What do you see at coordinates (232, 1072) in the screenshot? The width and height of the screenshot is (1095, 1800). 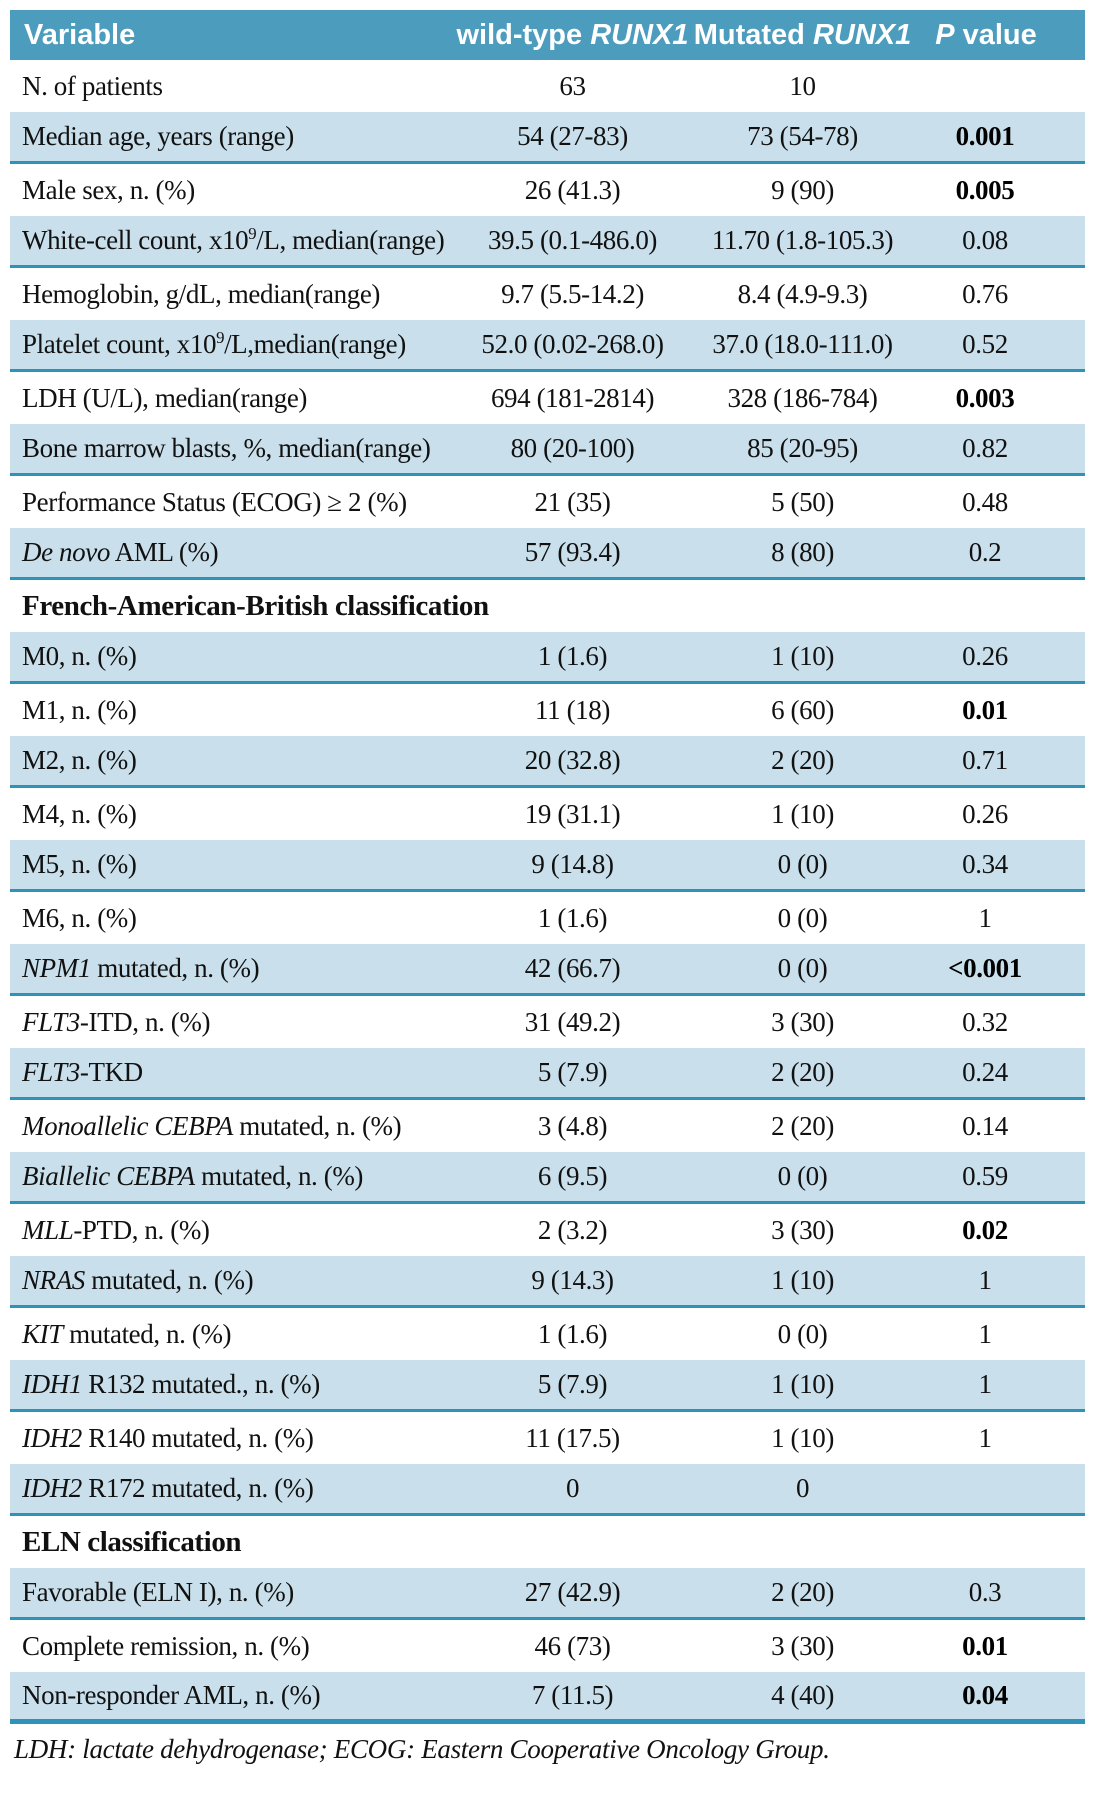 I see `variable-cell: FLT3-TKD` at bounding box center [232, 1072].